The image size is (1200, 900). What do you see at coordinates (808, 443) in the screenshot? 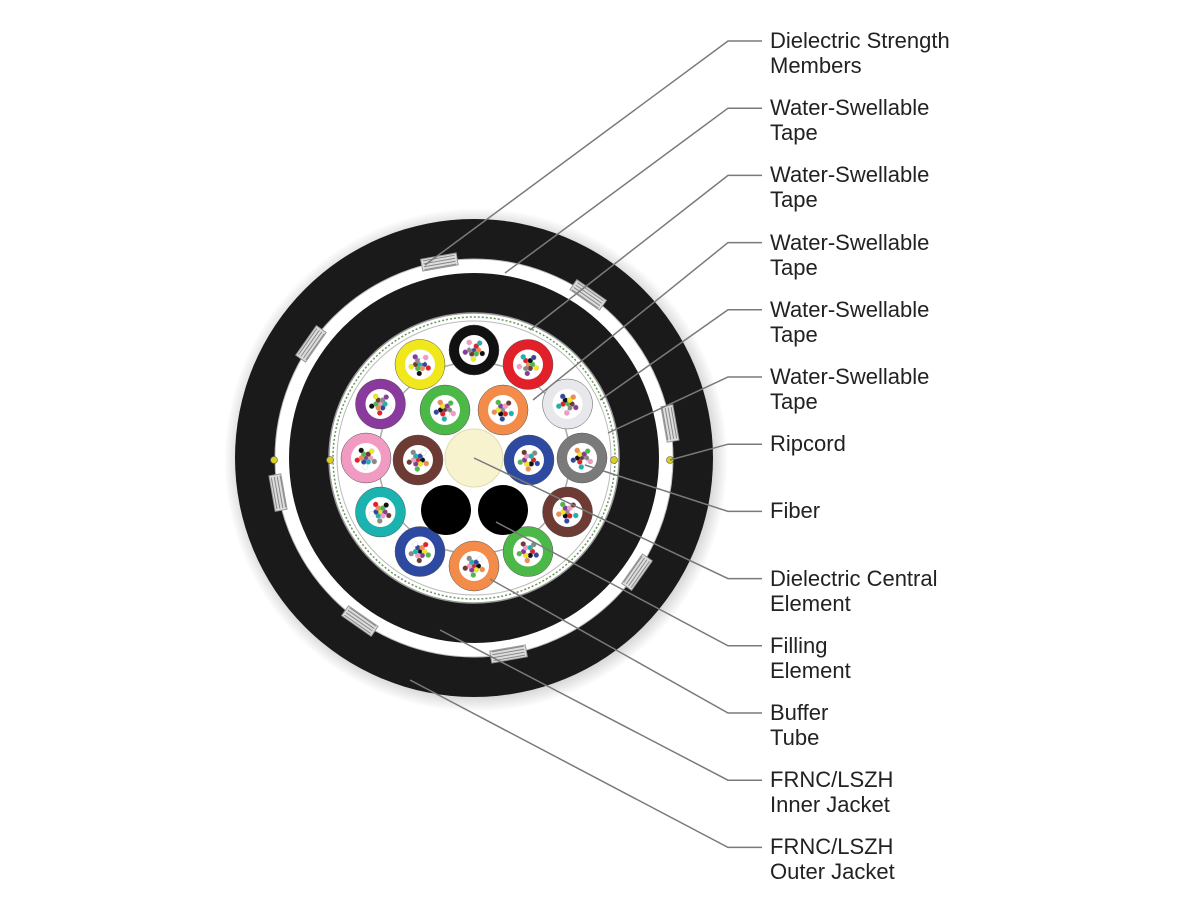
I see `callout-label: Ripcord` at bounding box center [808, 443].